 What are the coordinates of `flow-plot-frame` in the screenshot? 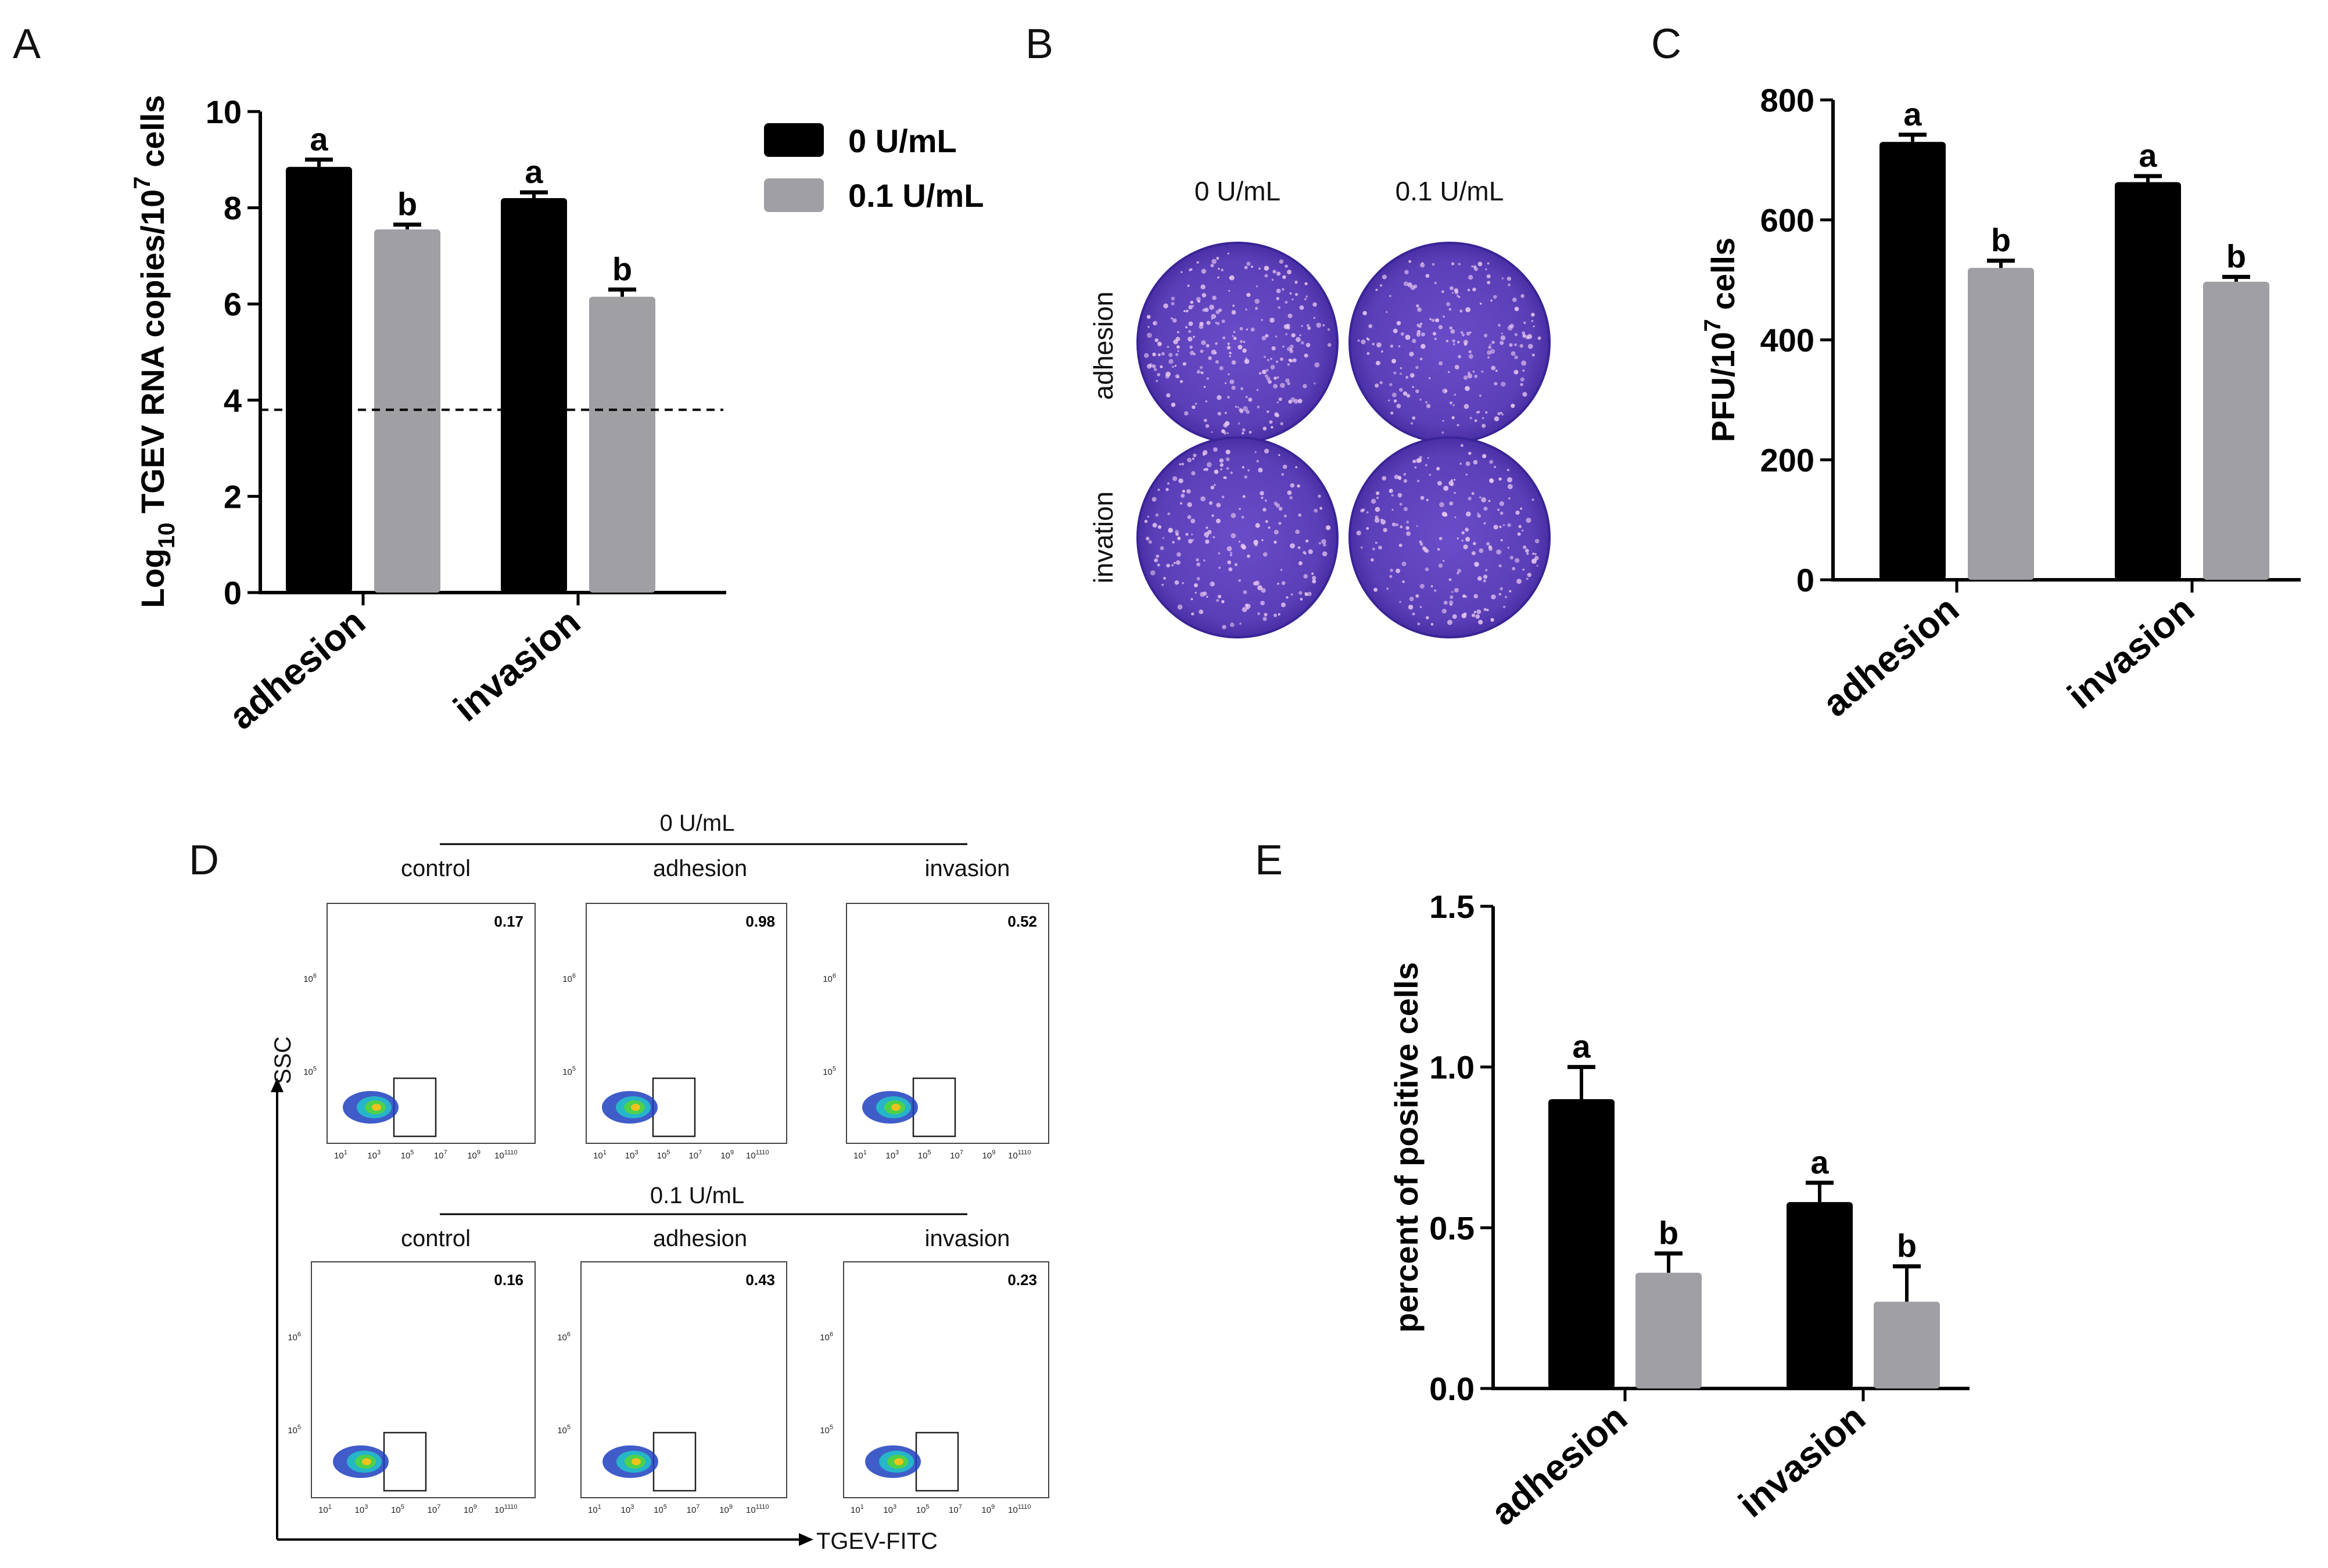 It's located at (431, 1024).